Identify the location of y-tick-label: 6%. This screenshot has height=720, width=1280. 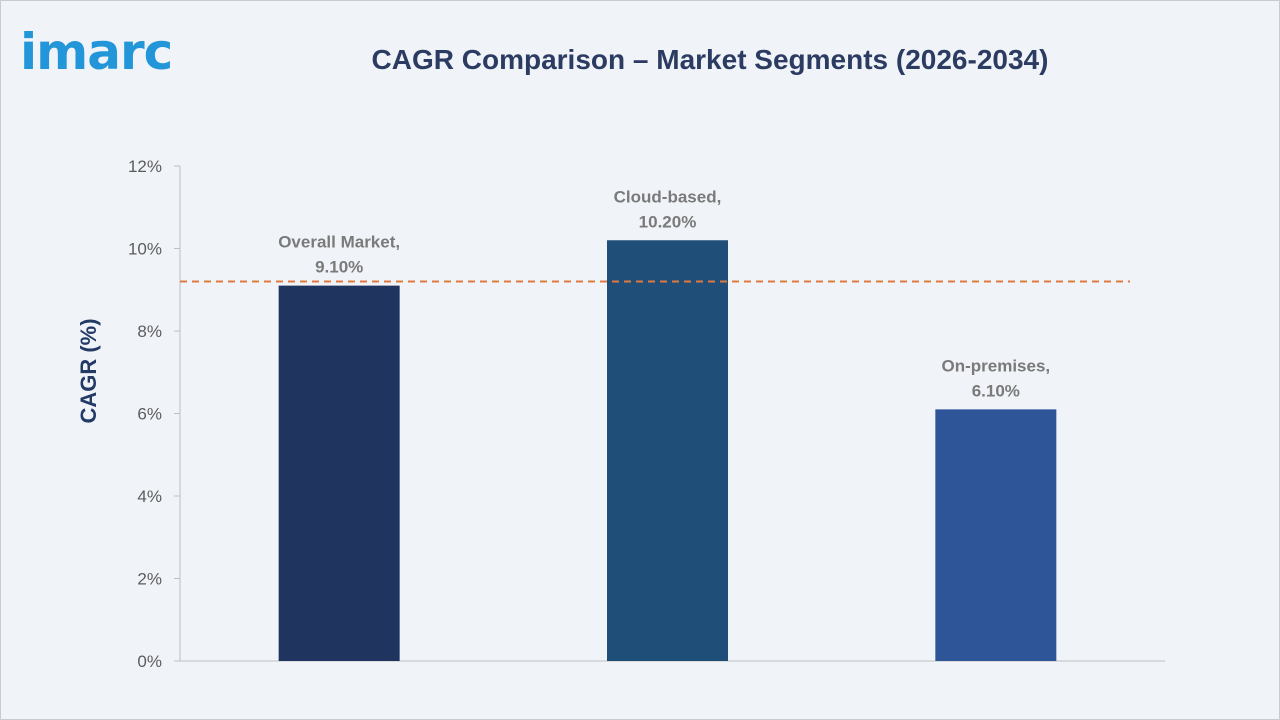
(149, 414).